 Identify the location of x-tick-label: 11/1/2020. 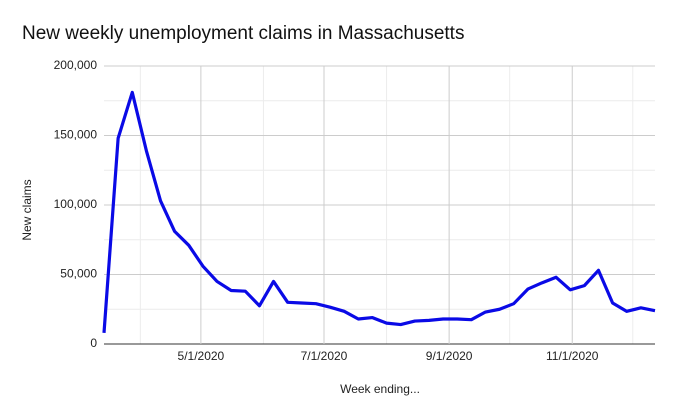
(572, 356).